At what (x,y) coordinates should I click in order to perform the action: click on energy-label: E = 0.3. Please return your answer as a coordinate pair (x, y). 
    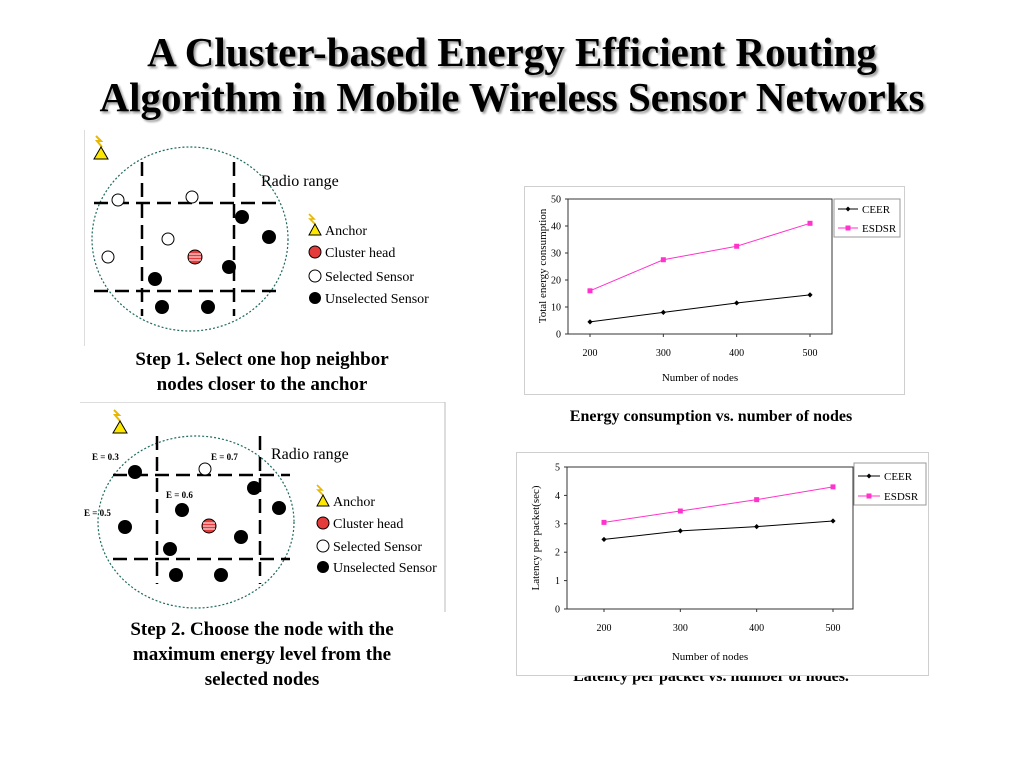
    Looking at the image, I should click on (105, 457).